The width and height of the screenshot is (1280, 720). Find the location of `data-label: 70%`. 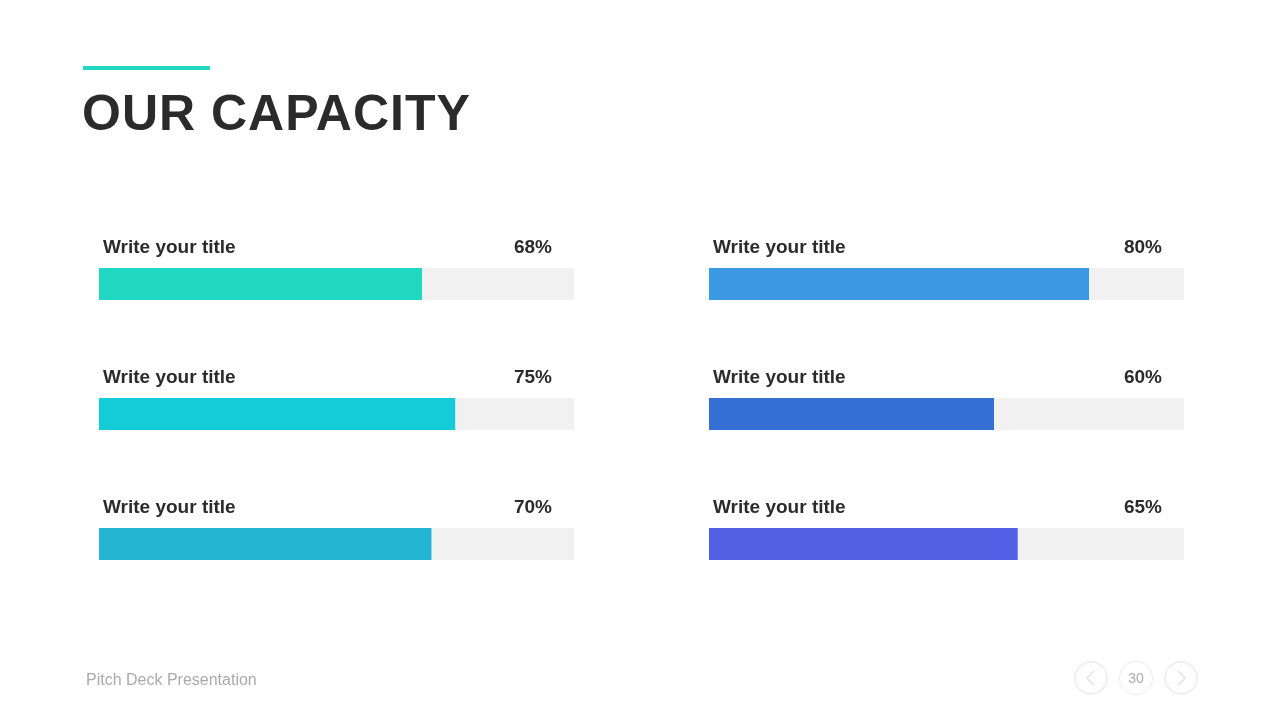

data-label: 70% is located at coordinates (533, 506).